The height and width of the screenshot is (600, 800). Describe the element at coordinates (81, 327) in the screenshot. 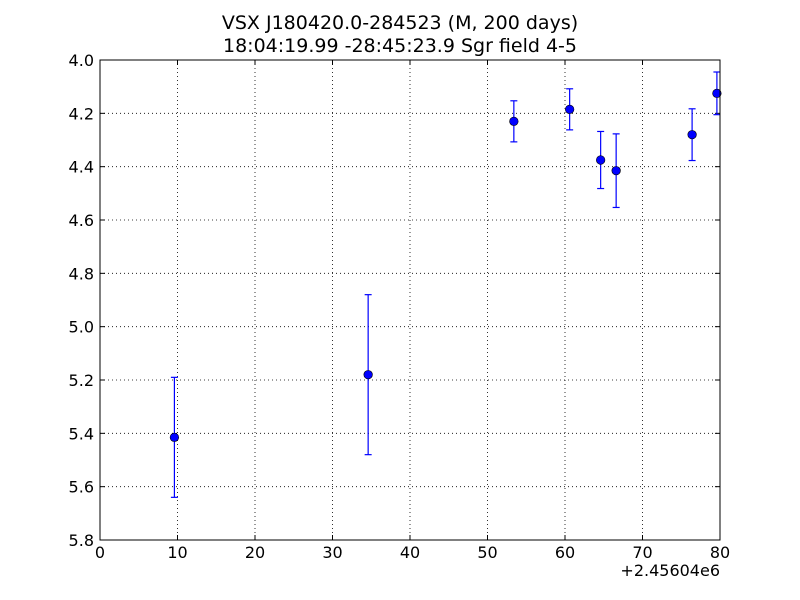

I see `y-tick-label: 5.0` at that location.